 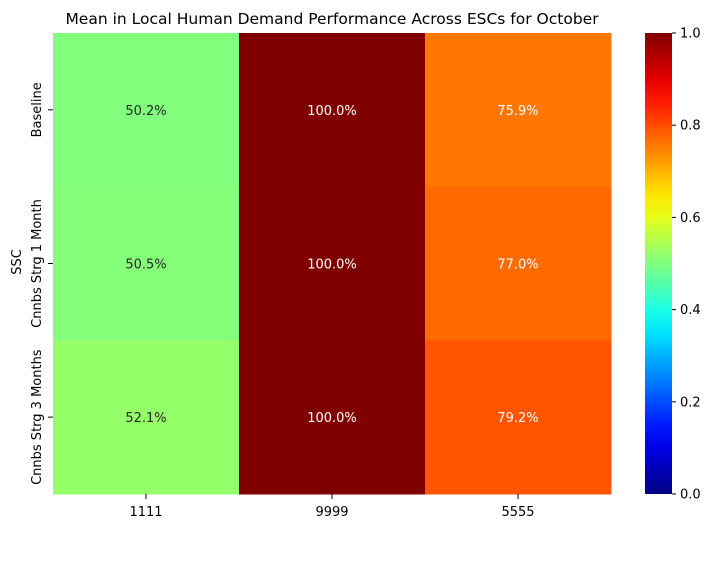 I want to click on cell-value-label: 50.2%, so click(x=145, y=111).